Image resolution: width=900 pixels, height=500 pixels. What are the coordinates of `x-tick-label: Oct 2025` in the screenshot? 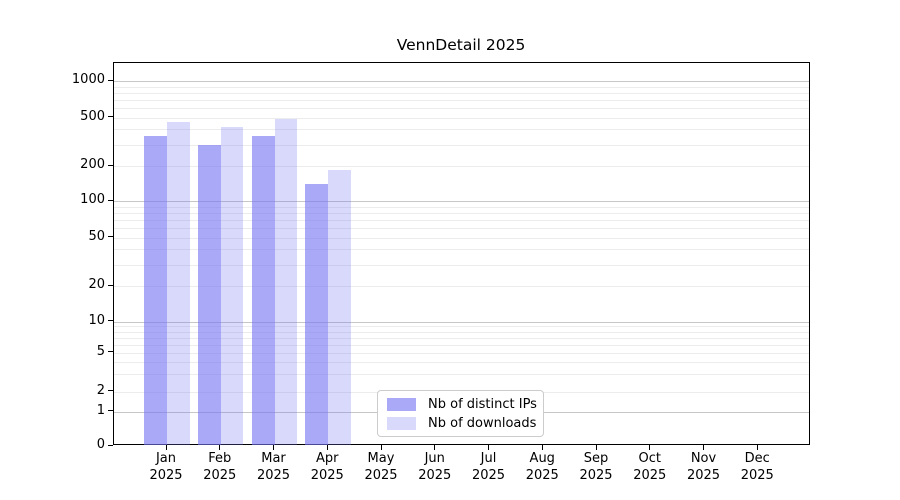 It's located at (650, 467).